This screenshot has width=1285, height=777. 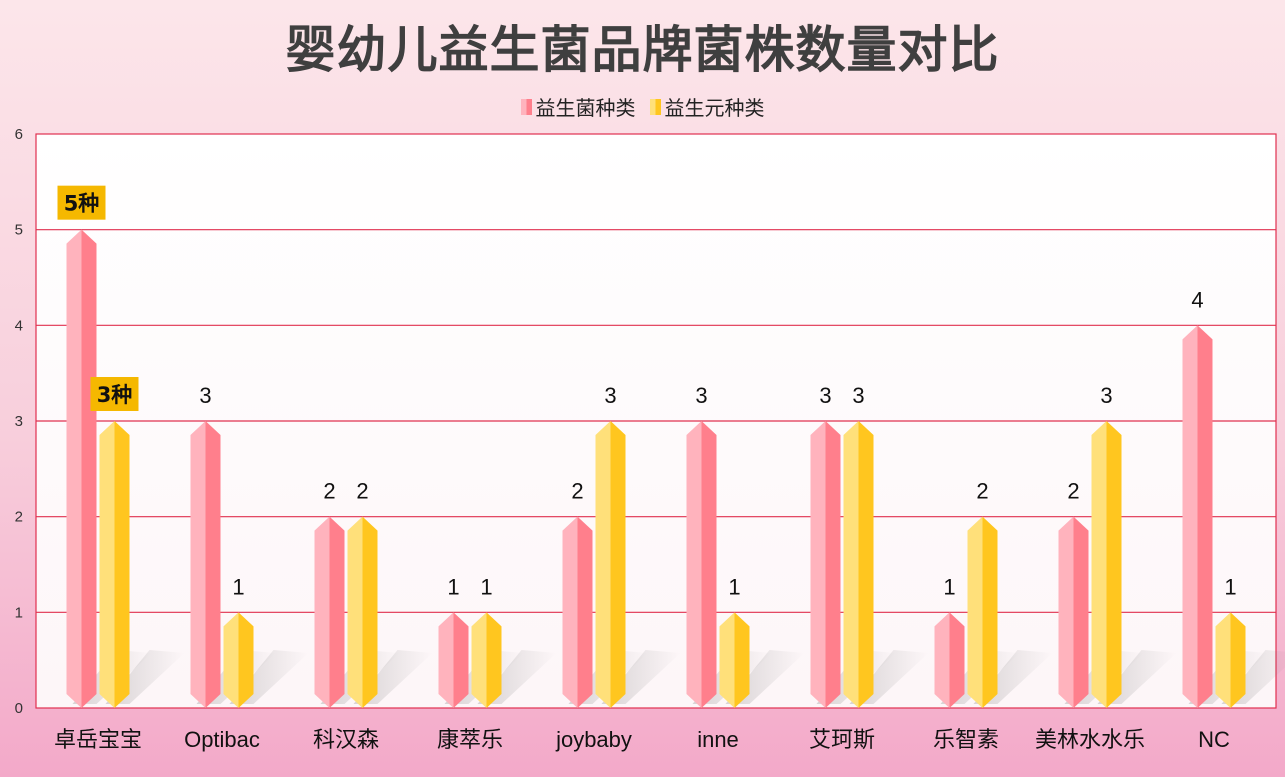 What do you see at coordinates (19, 612) in the screenshot?
I see `y-tick-label: 1` at bounding box center [19, 612].